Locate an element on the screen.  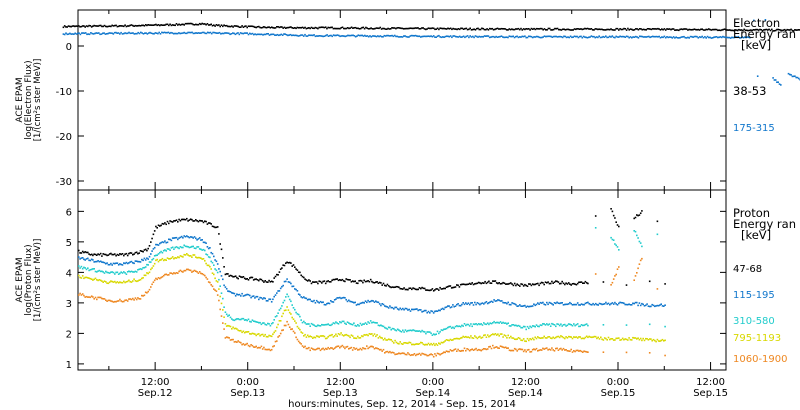
x-tick-time-label: 0:00 is located at coordinates (247, 382).